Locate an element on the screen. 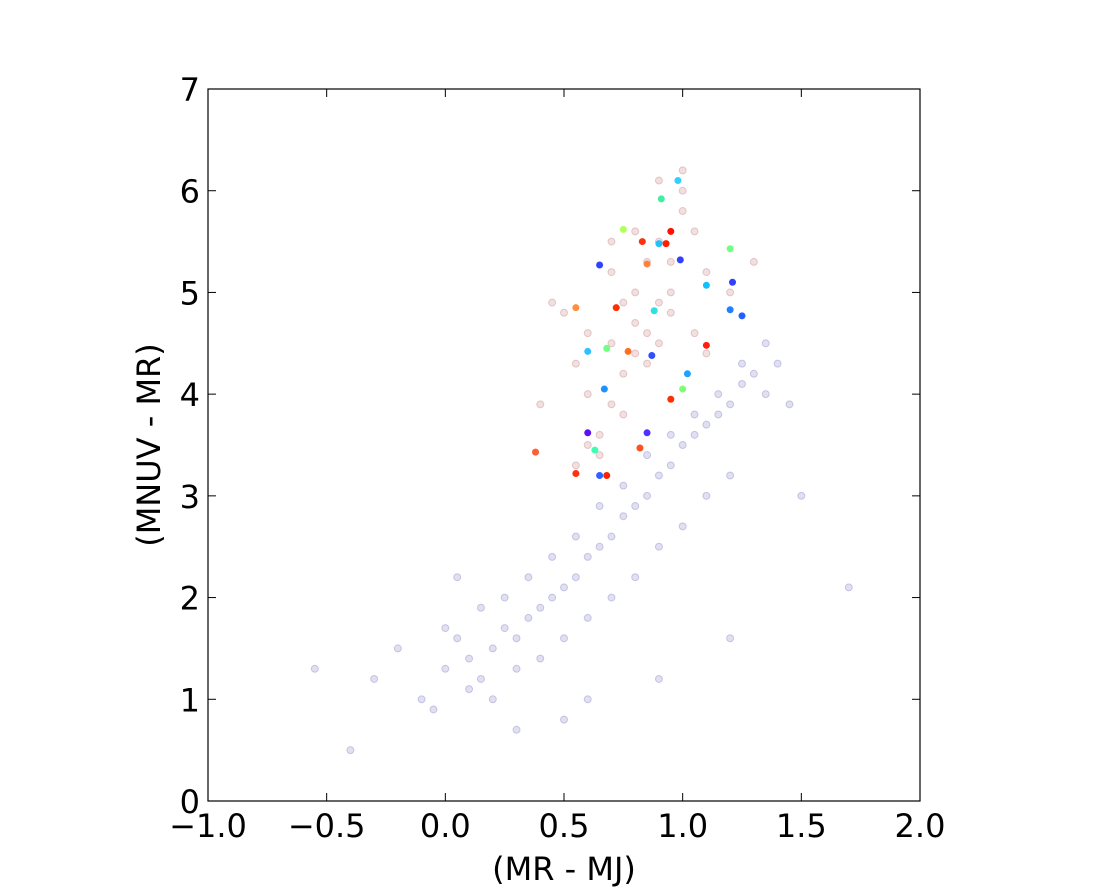  x-axis-label: (MR - MJ) is located at coordinates (564, 869).